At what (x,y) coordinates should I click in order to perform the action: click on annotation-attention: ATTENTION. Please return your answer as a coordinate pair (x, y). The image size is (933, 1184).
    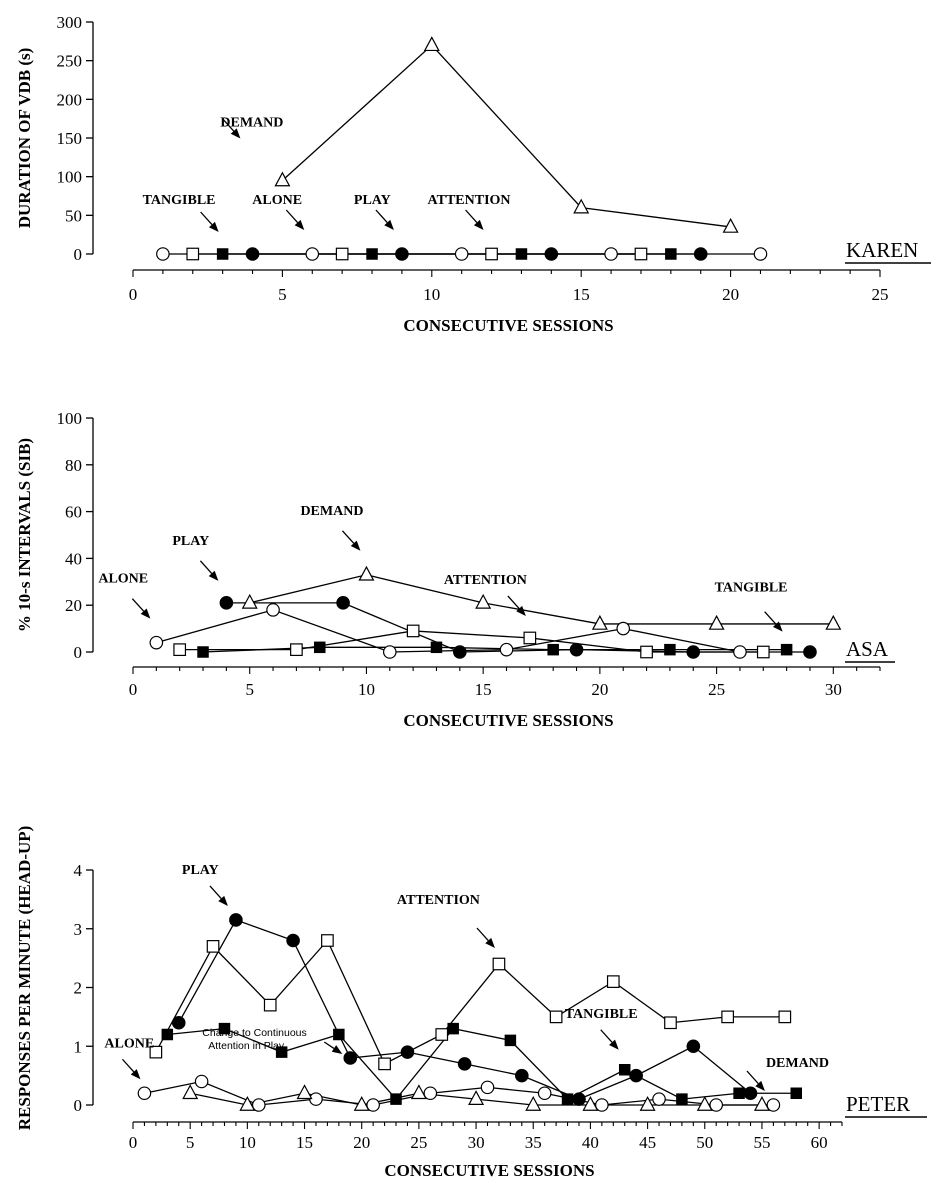
    Looking at the image, I should click on (469, 211).